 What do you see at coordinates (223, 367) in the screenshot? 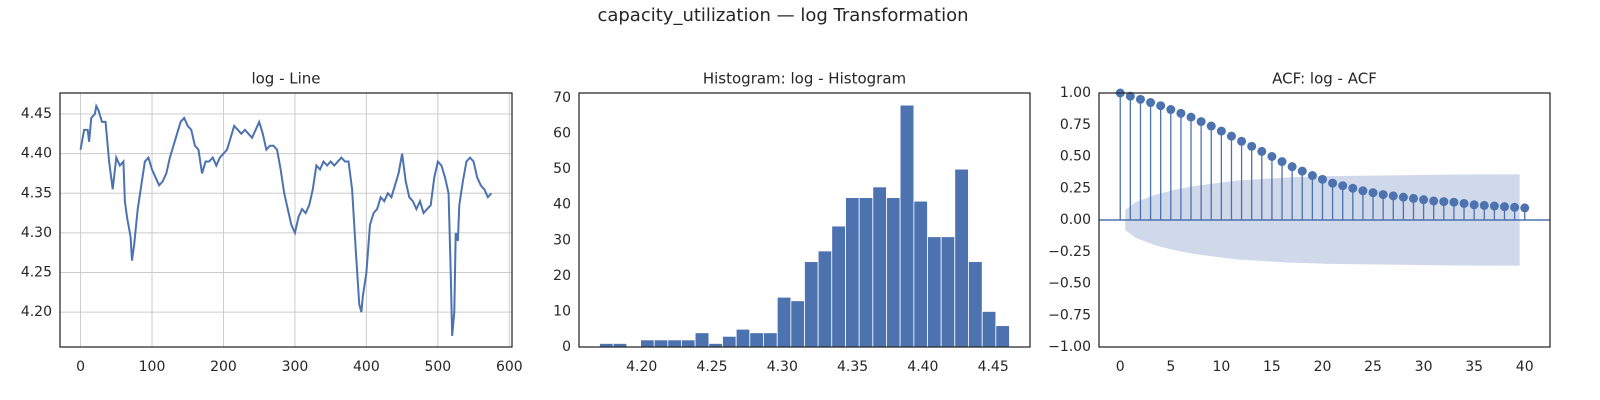
I see `x-tick-label: 200` at bounding box center [223, 367].